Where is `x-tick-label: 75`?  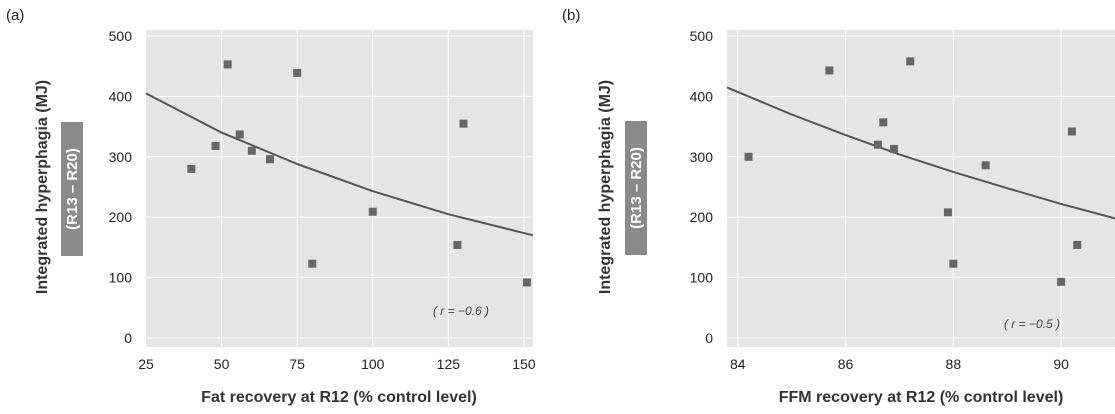 x-tick-label: 75 is located at coordinates (297, 364).